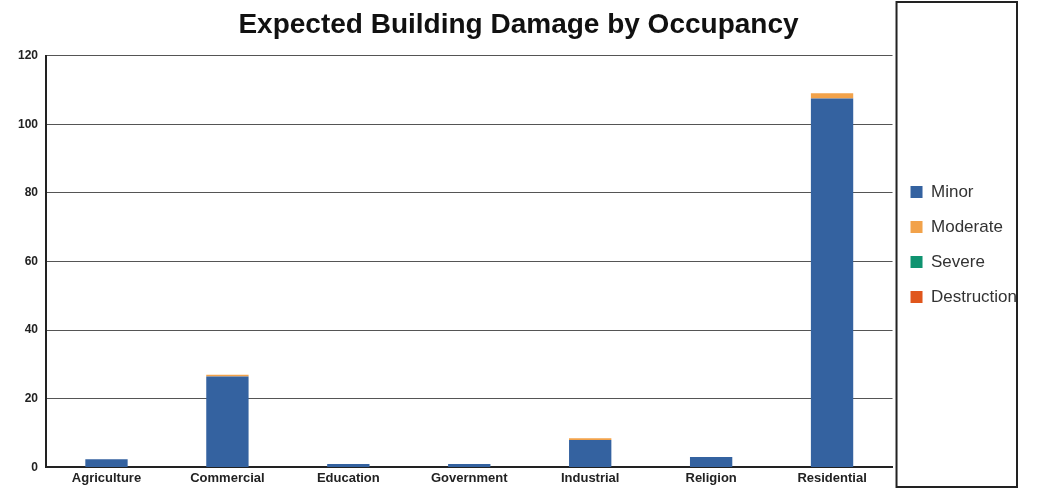  What do you see at coordinates (518, 23) in the screenshot?
I see `chart-title: Expected Building Damage by Occupancy` at bounding box center [518, 23].